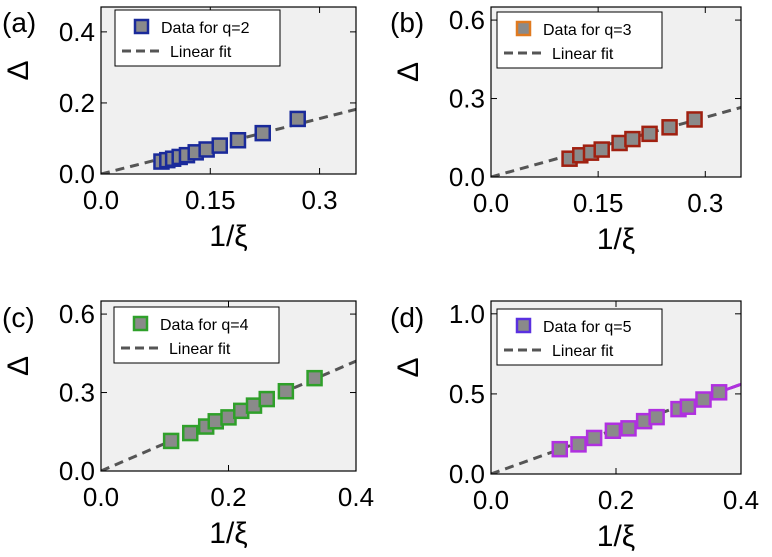  What do you see at coordinates (77, 32) in the screenshot?
I see `y-tick-label: 0.4` at bounding box center [77, 32].